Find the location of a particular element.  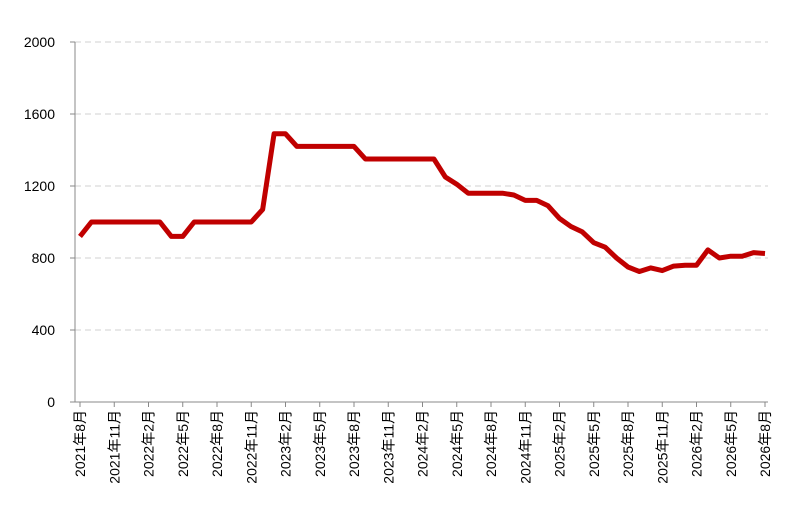

x-tick-label: 2025年11月 is located at coordinates (662, 447).